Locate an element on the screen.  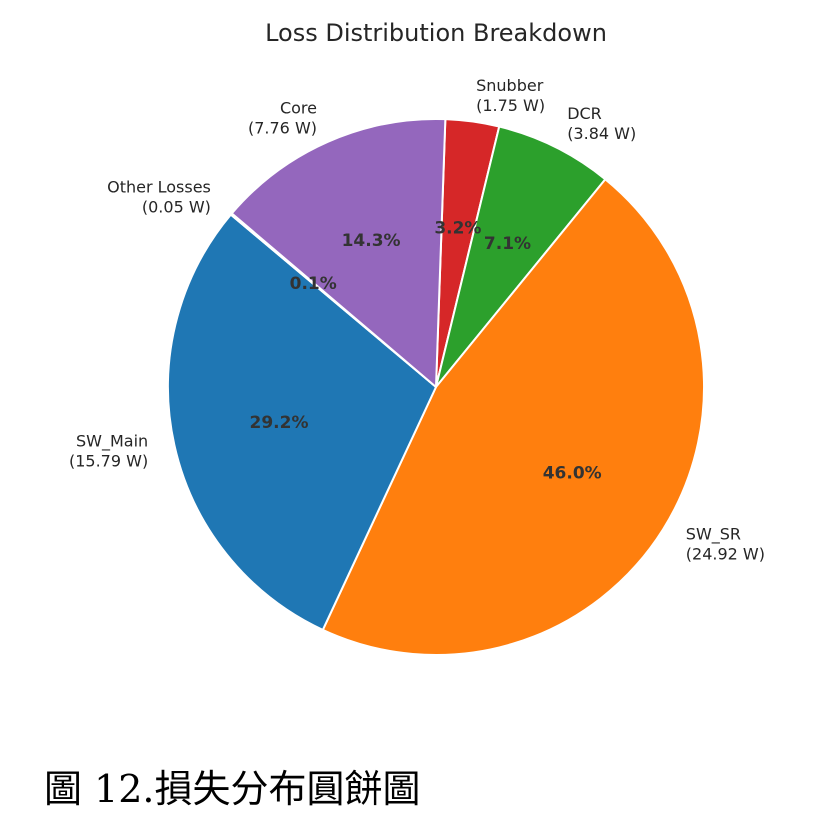
figure-caption: 圖 12.損失分布圓餅圖 is located at coordinates (232, 789).